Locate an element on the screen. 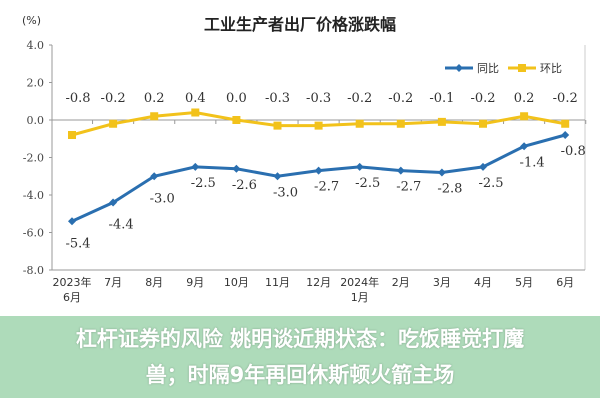 This screenshot has height=400, width=600. x-tick-label: 2023年 is located at coordinates (72, 282).